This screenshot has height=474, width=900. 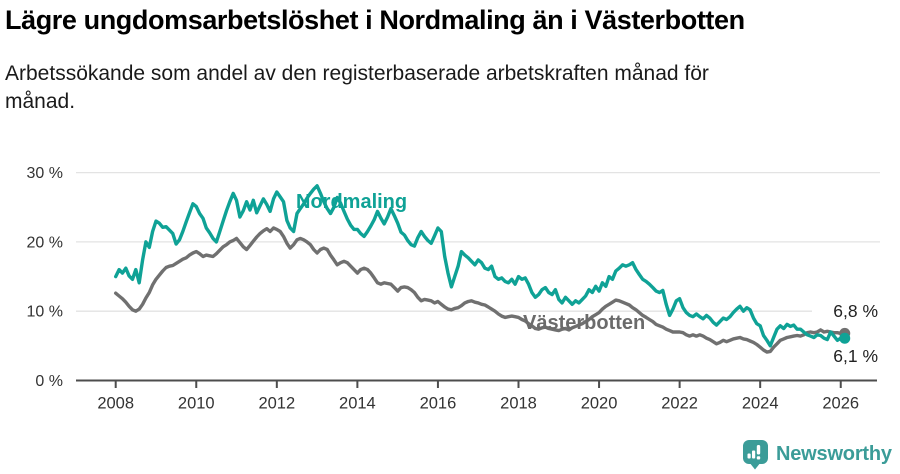 What do you see at coordinates (45, 173) in the screenshot?
I see `y-axis-tick-label: 30 %` at bounding box center [45, 173].